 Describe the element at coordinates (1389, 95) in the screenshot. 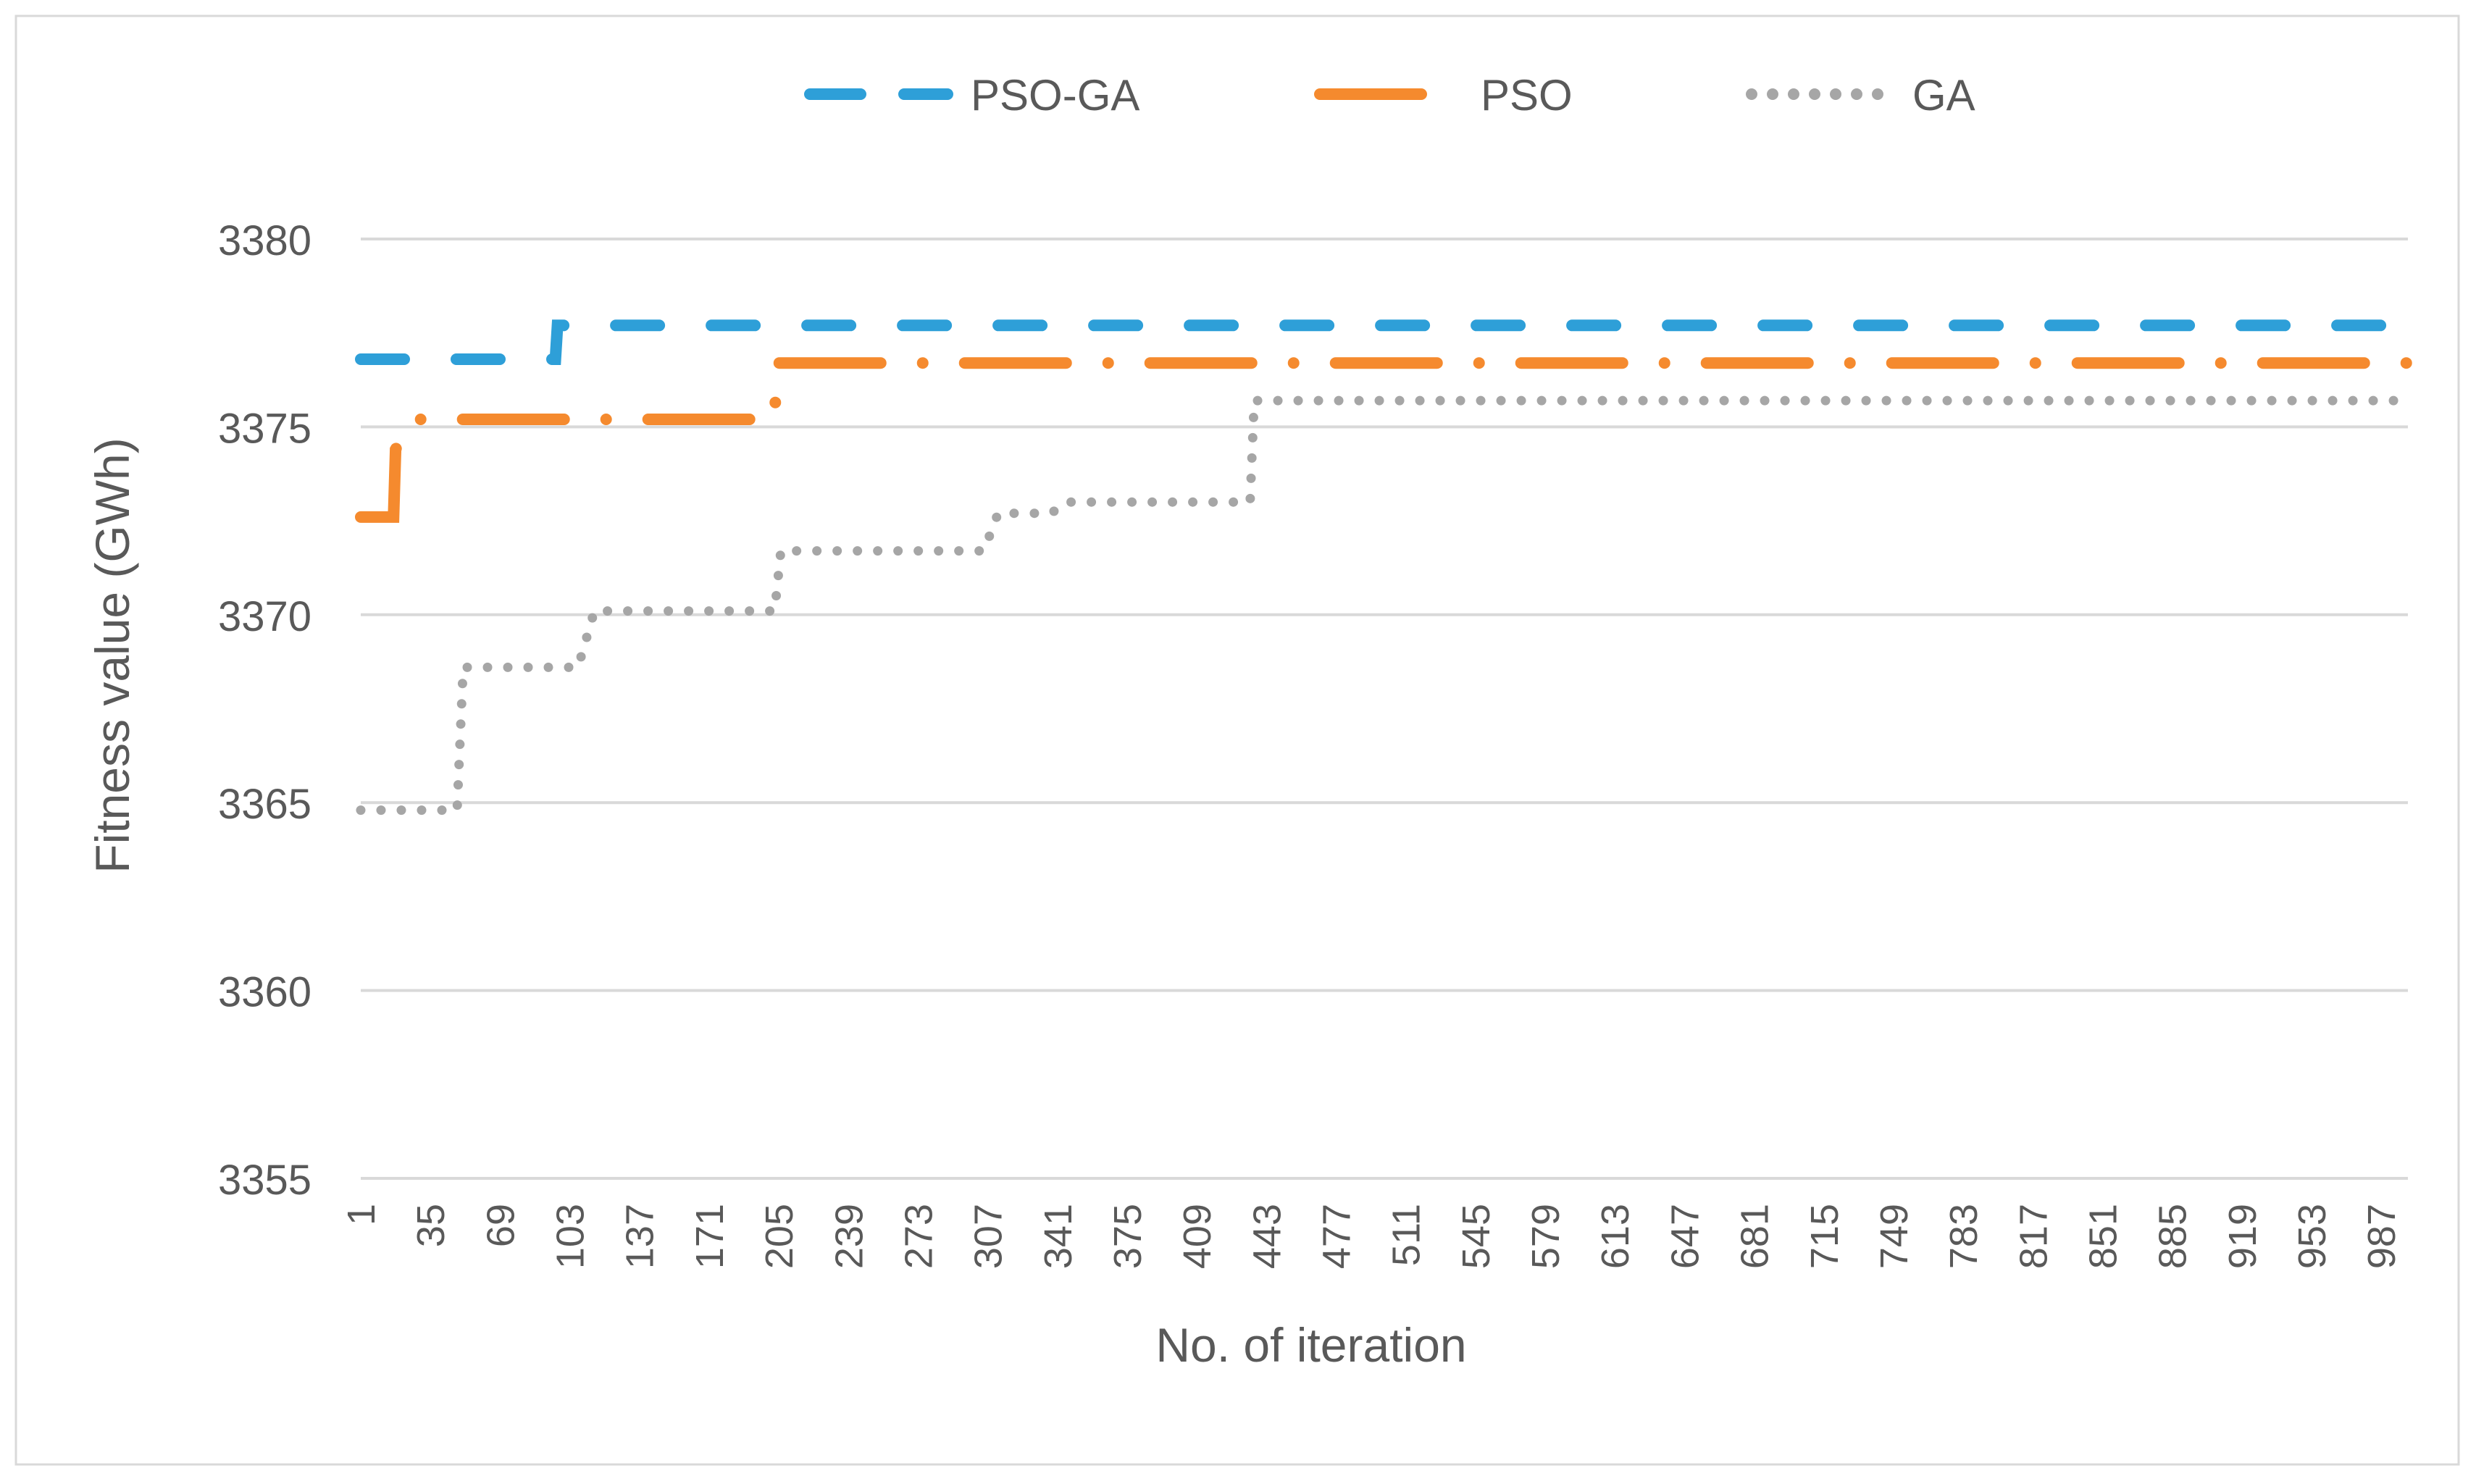

I see `legend: PSO-GA PSO GA` at that location.